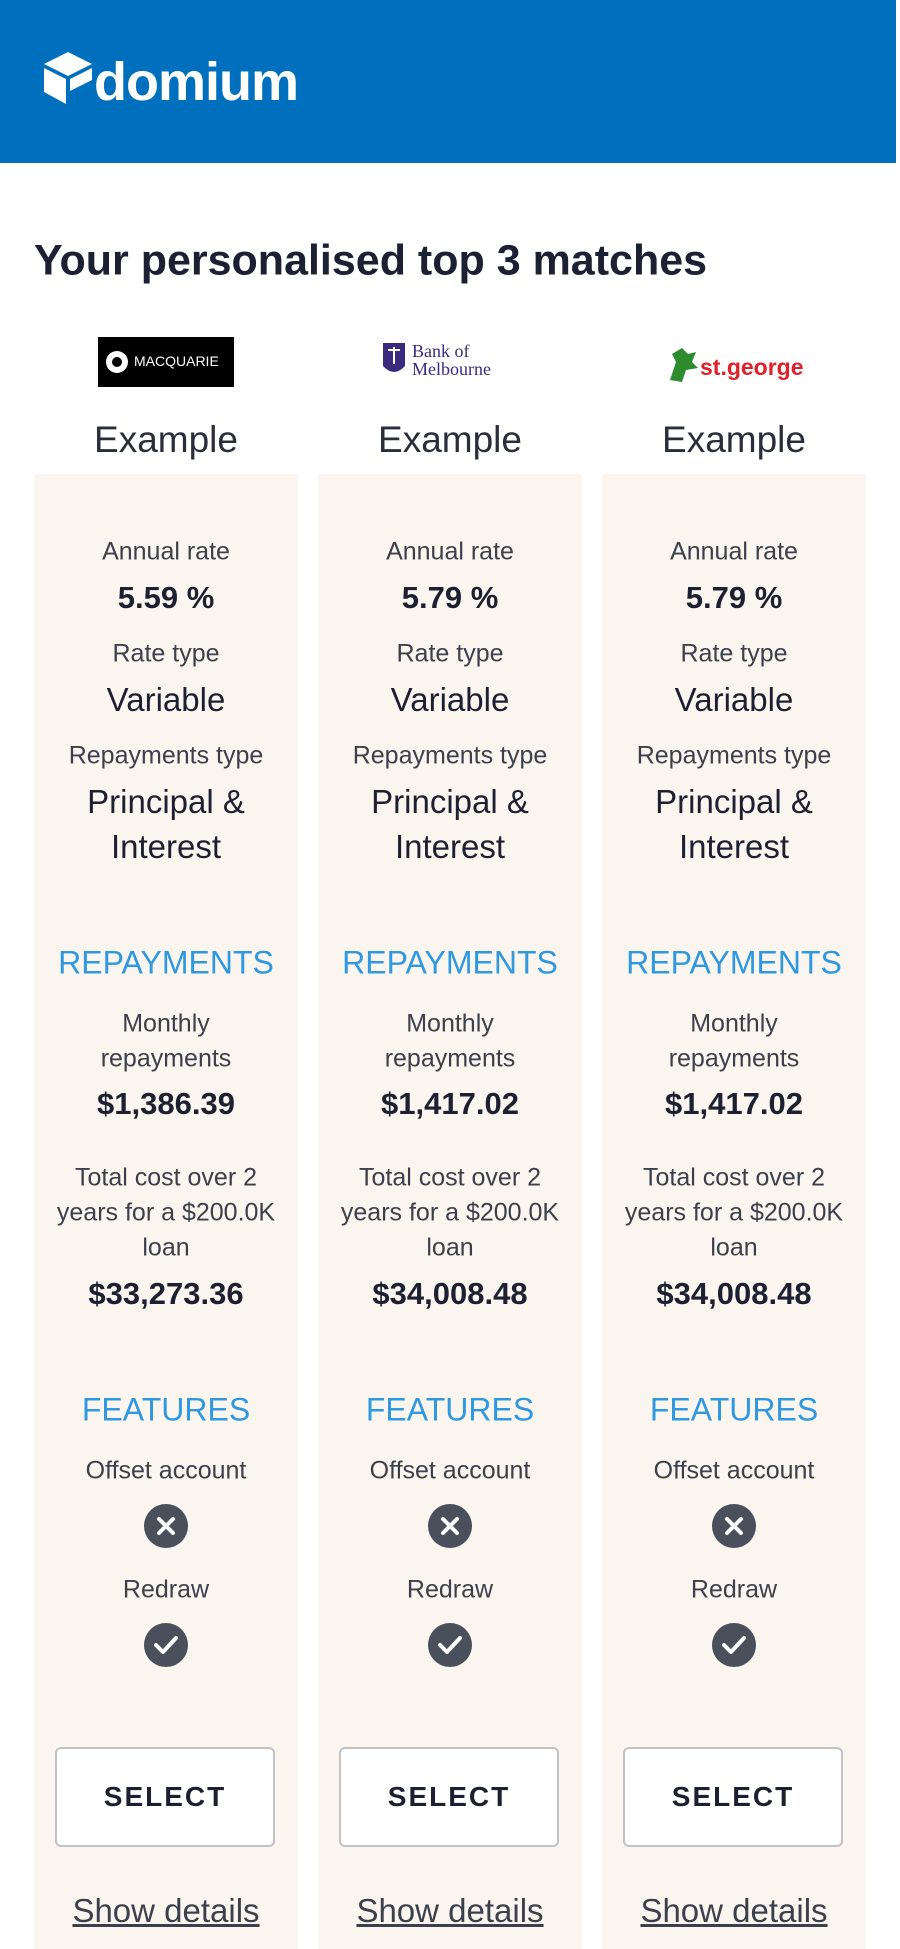 This screenshot has width=900, height=1949. What do you see at coordinates (451, 369) in the screenshot?
I see `logo-line: Melbourne` at bounding box center [451, 369].